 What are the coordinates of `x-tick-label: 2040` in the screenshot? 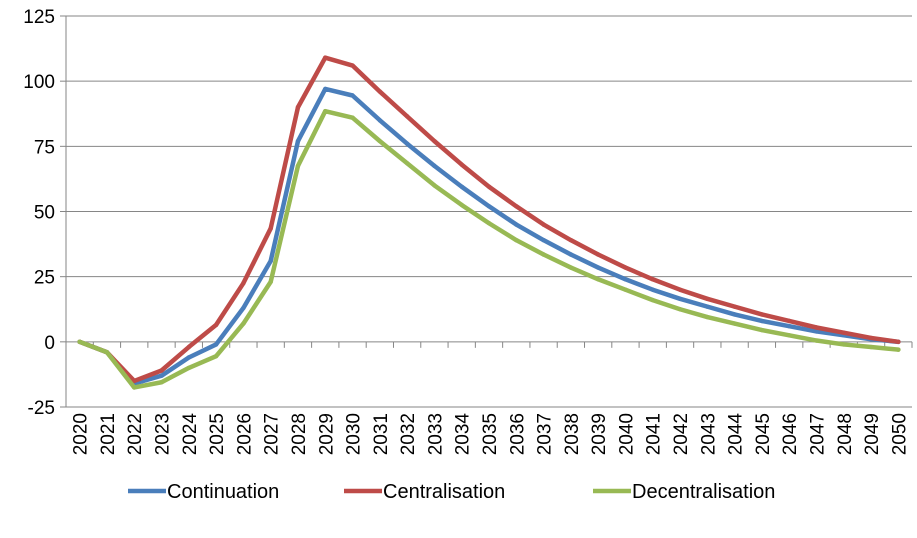 It's located at (626, 434).